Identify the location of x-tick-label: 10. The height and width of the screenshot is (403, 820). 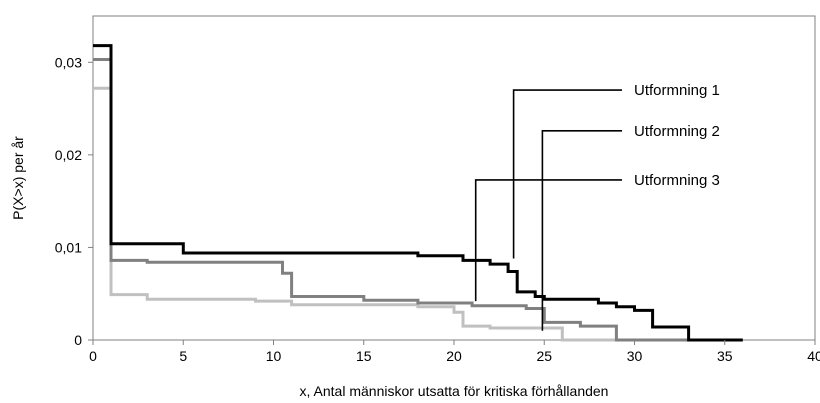
(274, 356).